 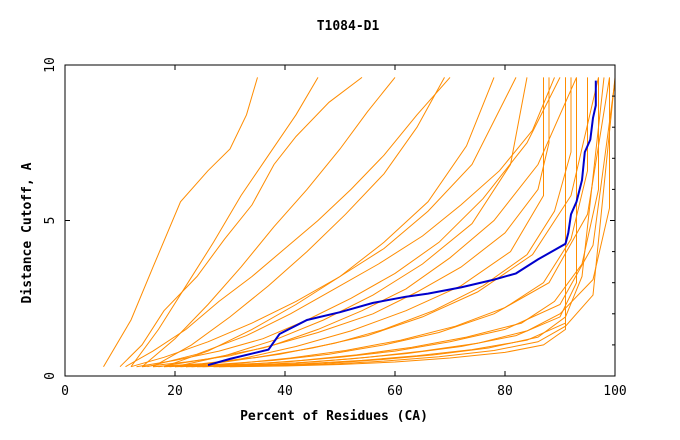 What do you see at coordinates (175, 391) in the screenshot?
I see `x-tick-label: 20` at bounding box center [175, 391].